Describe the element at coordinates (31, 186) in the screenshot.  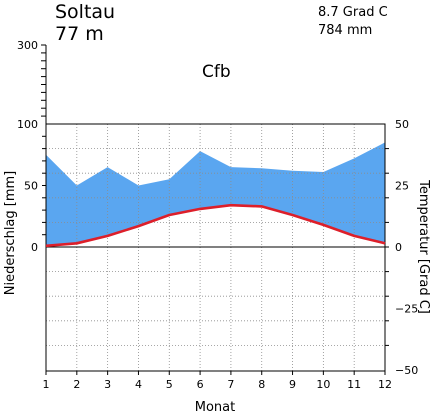
I see `left-tick-label: 50` at that location.